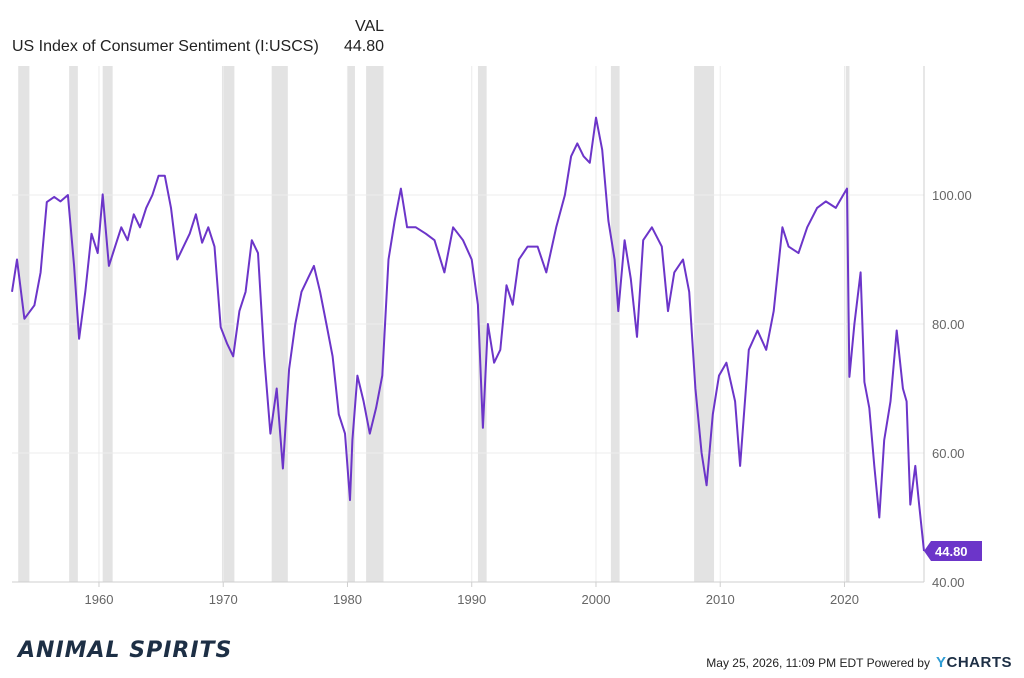 Image resolution: width=1024 pixels, height=678 pixels. I want to click on legend-series-value: 44.80, so click(364, 46).